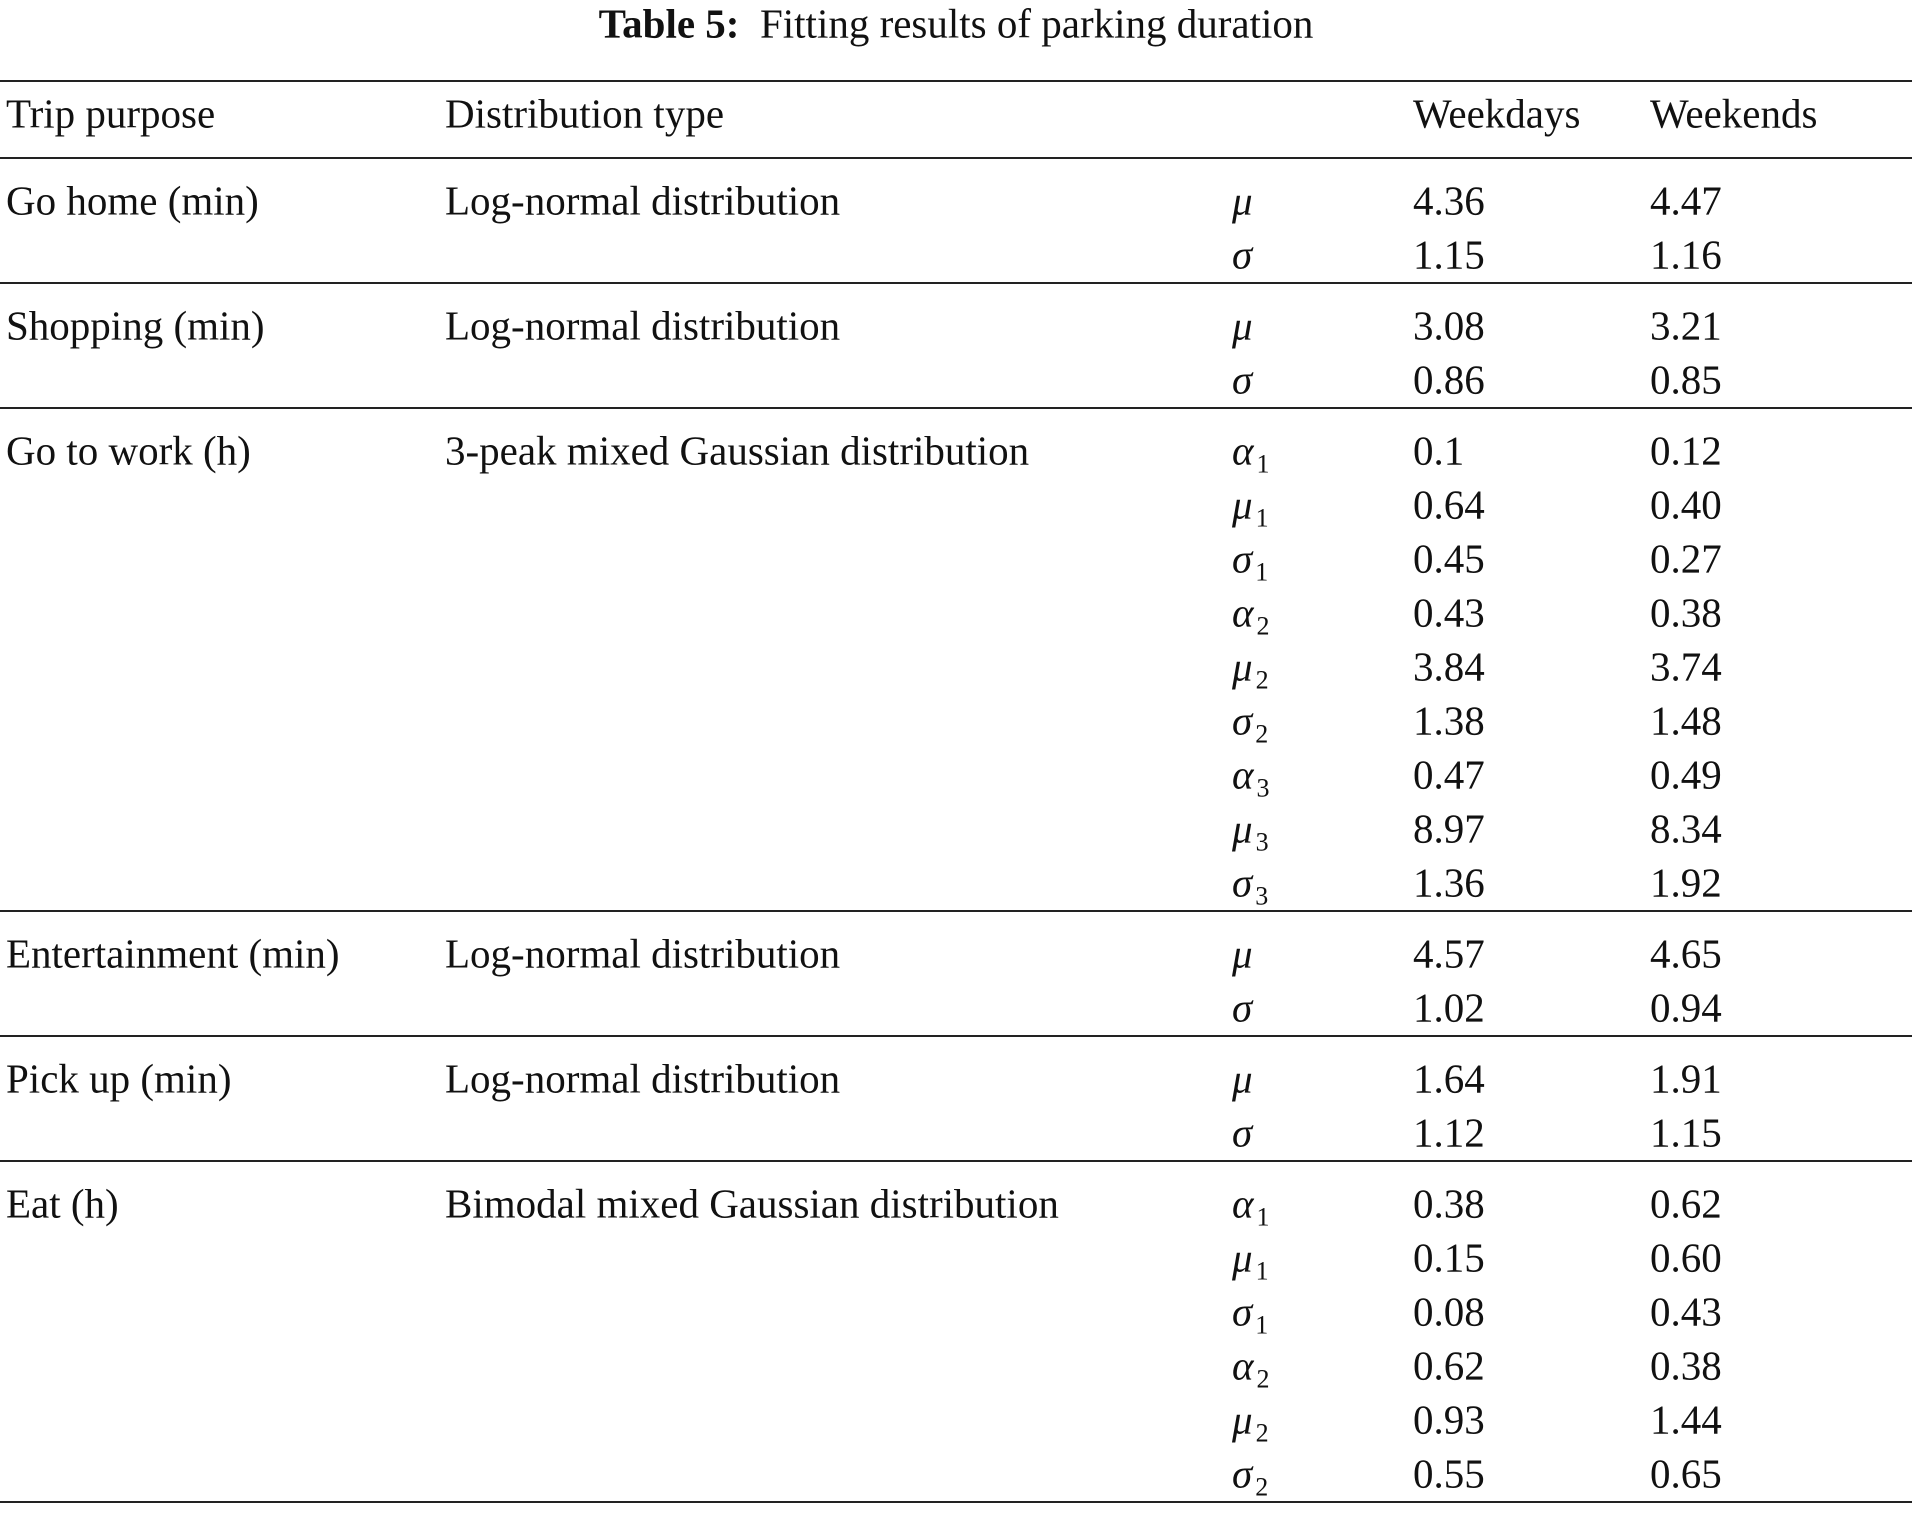 Image resolution: width=1912 pixels, height=1537 pixels. I want to click on weekdays-value: 3.84, so click(1449, 666).